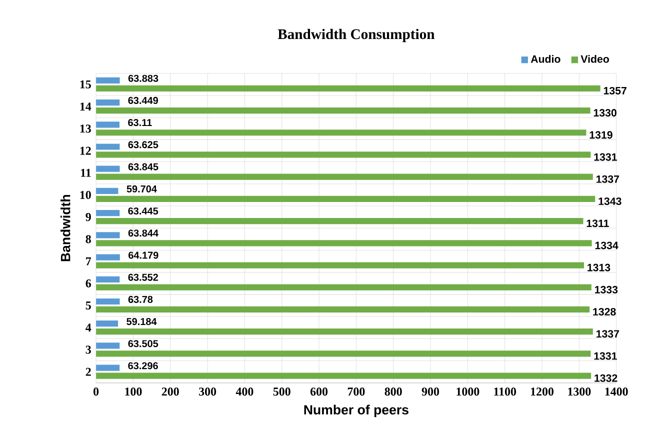 Image resolution: width=655 pixels, height=443 pixels. Describe the element at coordinates (89, 261) in the screenshot. I see `y-tick-label: 7` at that location.